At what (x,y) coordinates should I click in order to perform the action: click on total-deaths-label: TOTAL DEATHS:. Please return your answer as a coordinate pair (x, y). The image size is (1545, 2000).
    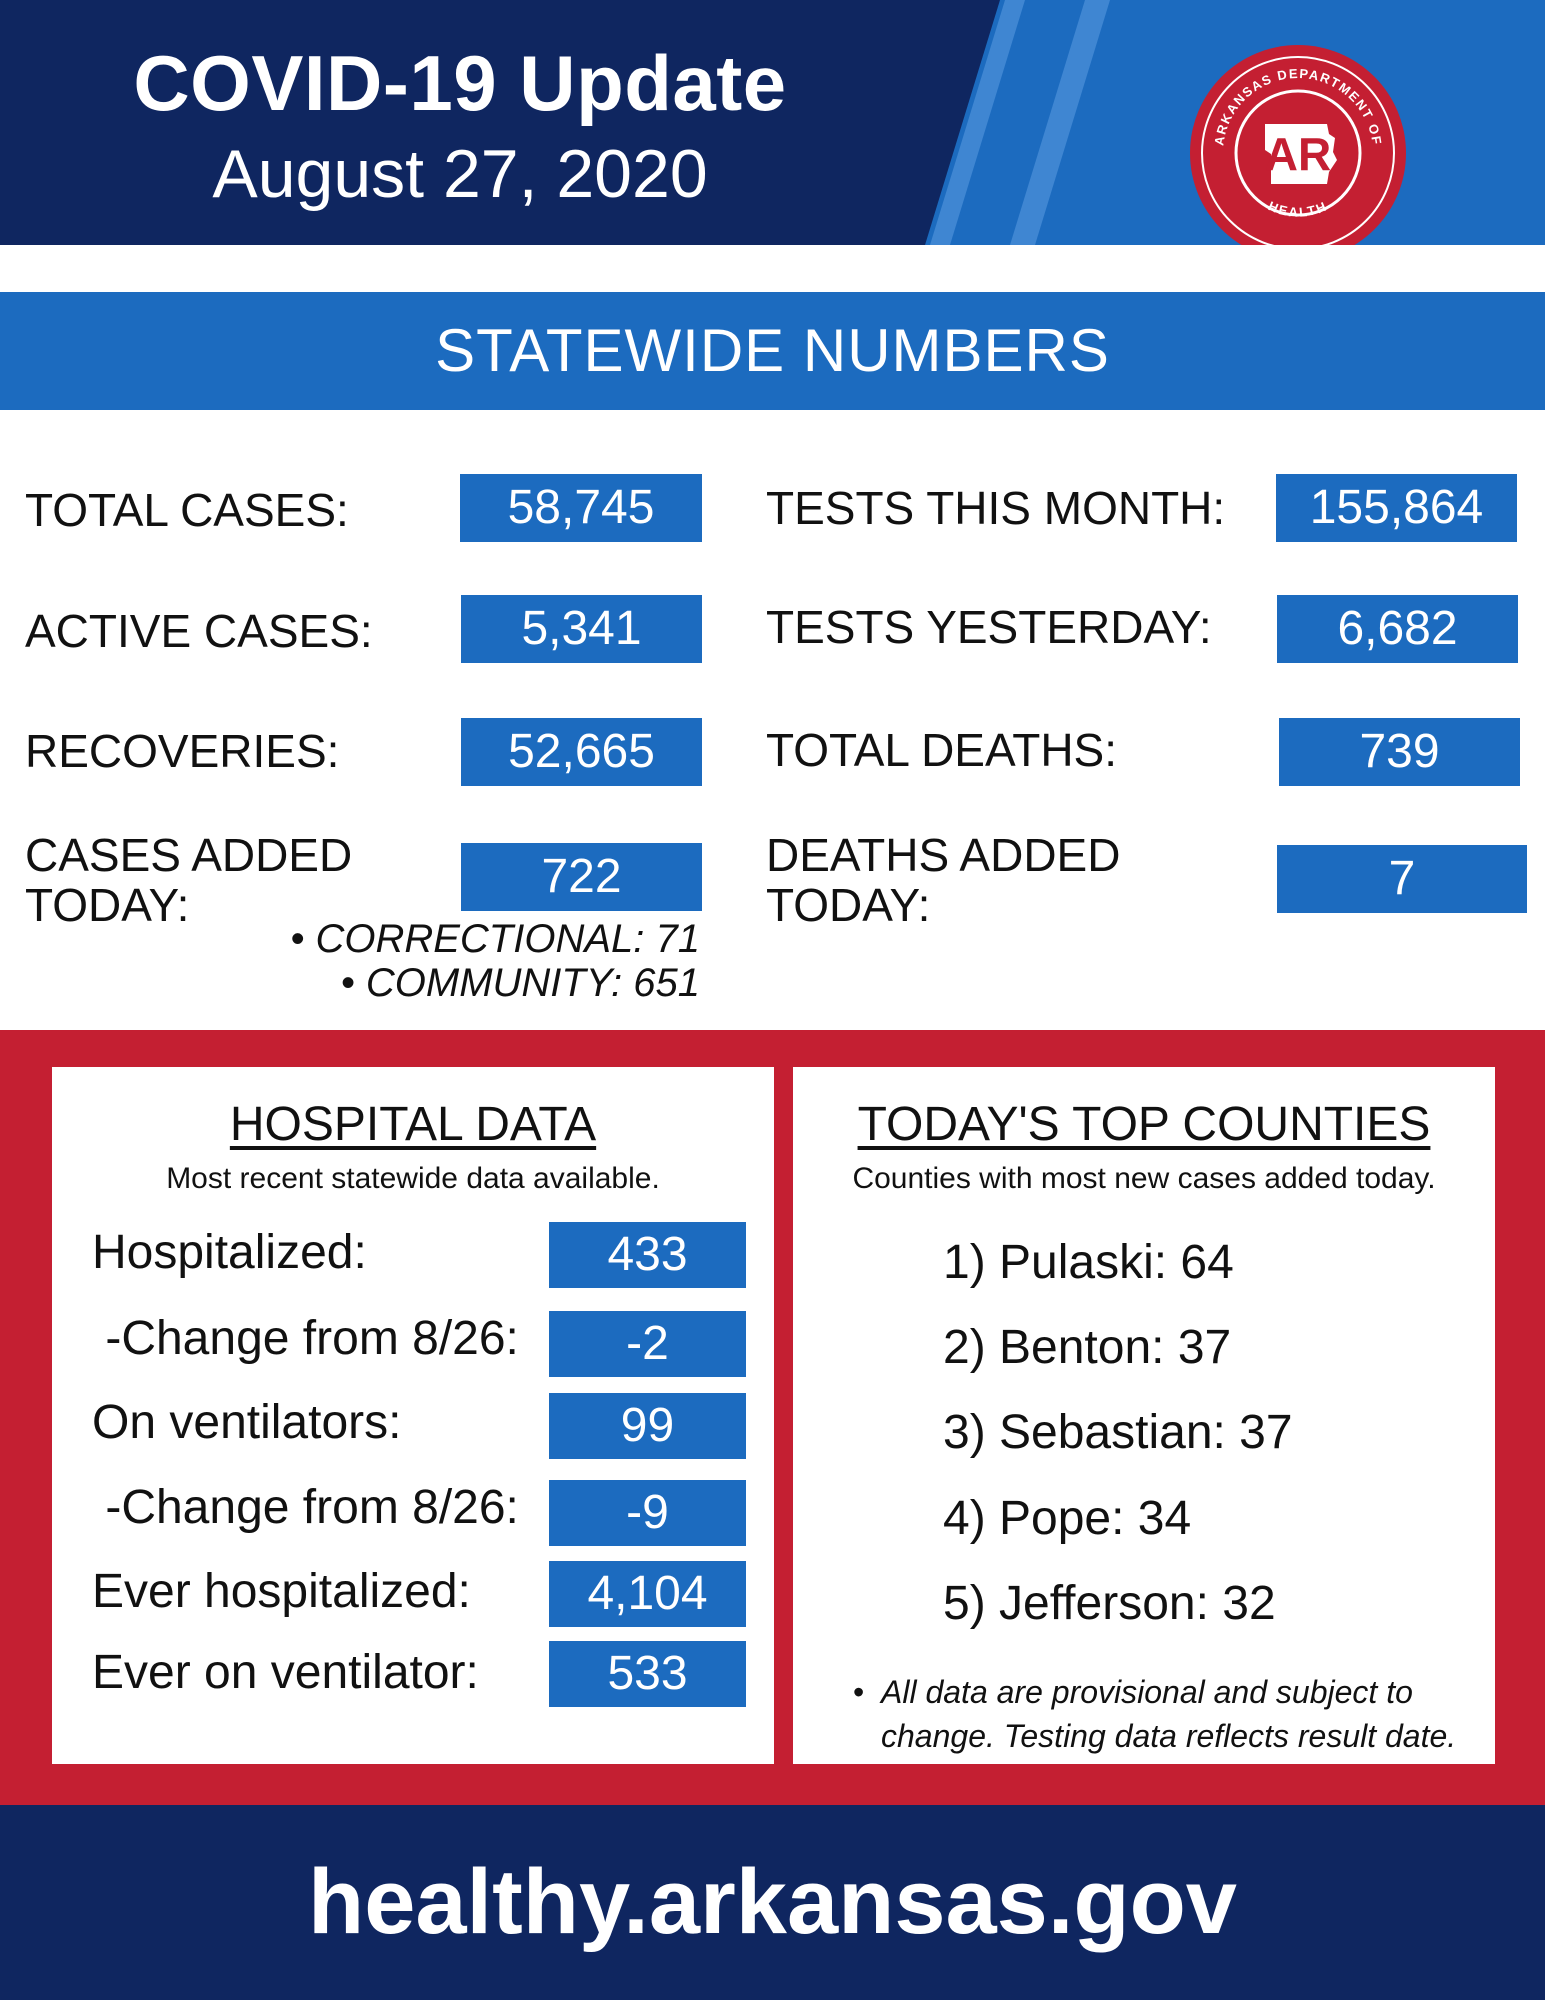
    Looking at the image, I should click on (942, 750).